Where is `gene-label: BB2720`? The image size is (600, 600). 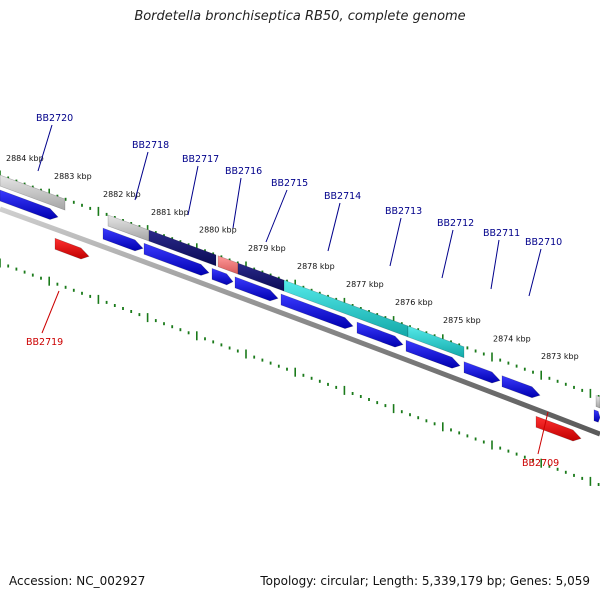 gene-label: BB2720 is located at coordinates (54, 118).